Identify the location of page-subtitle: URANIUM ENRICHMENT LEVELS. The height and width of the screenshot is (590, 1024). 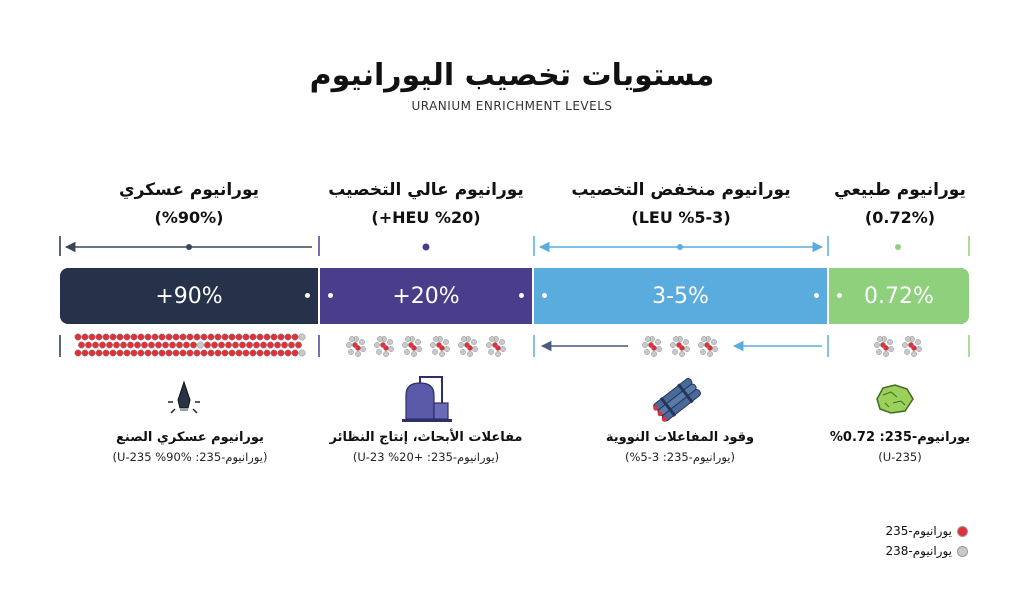
(512, 106).